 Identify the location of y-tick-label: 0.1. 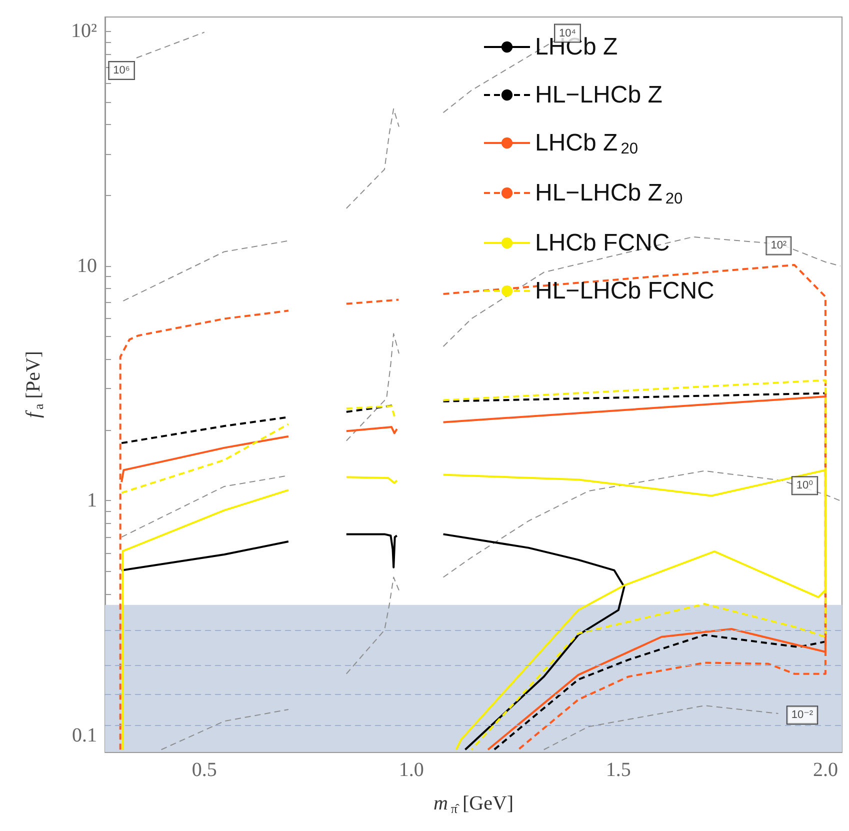
(84, 735).